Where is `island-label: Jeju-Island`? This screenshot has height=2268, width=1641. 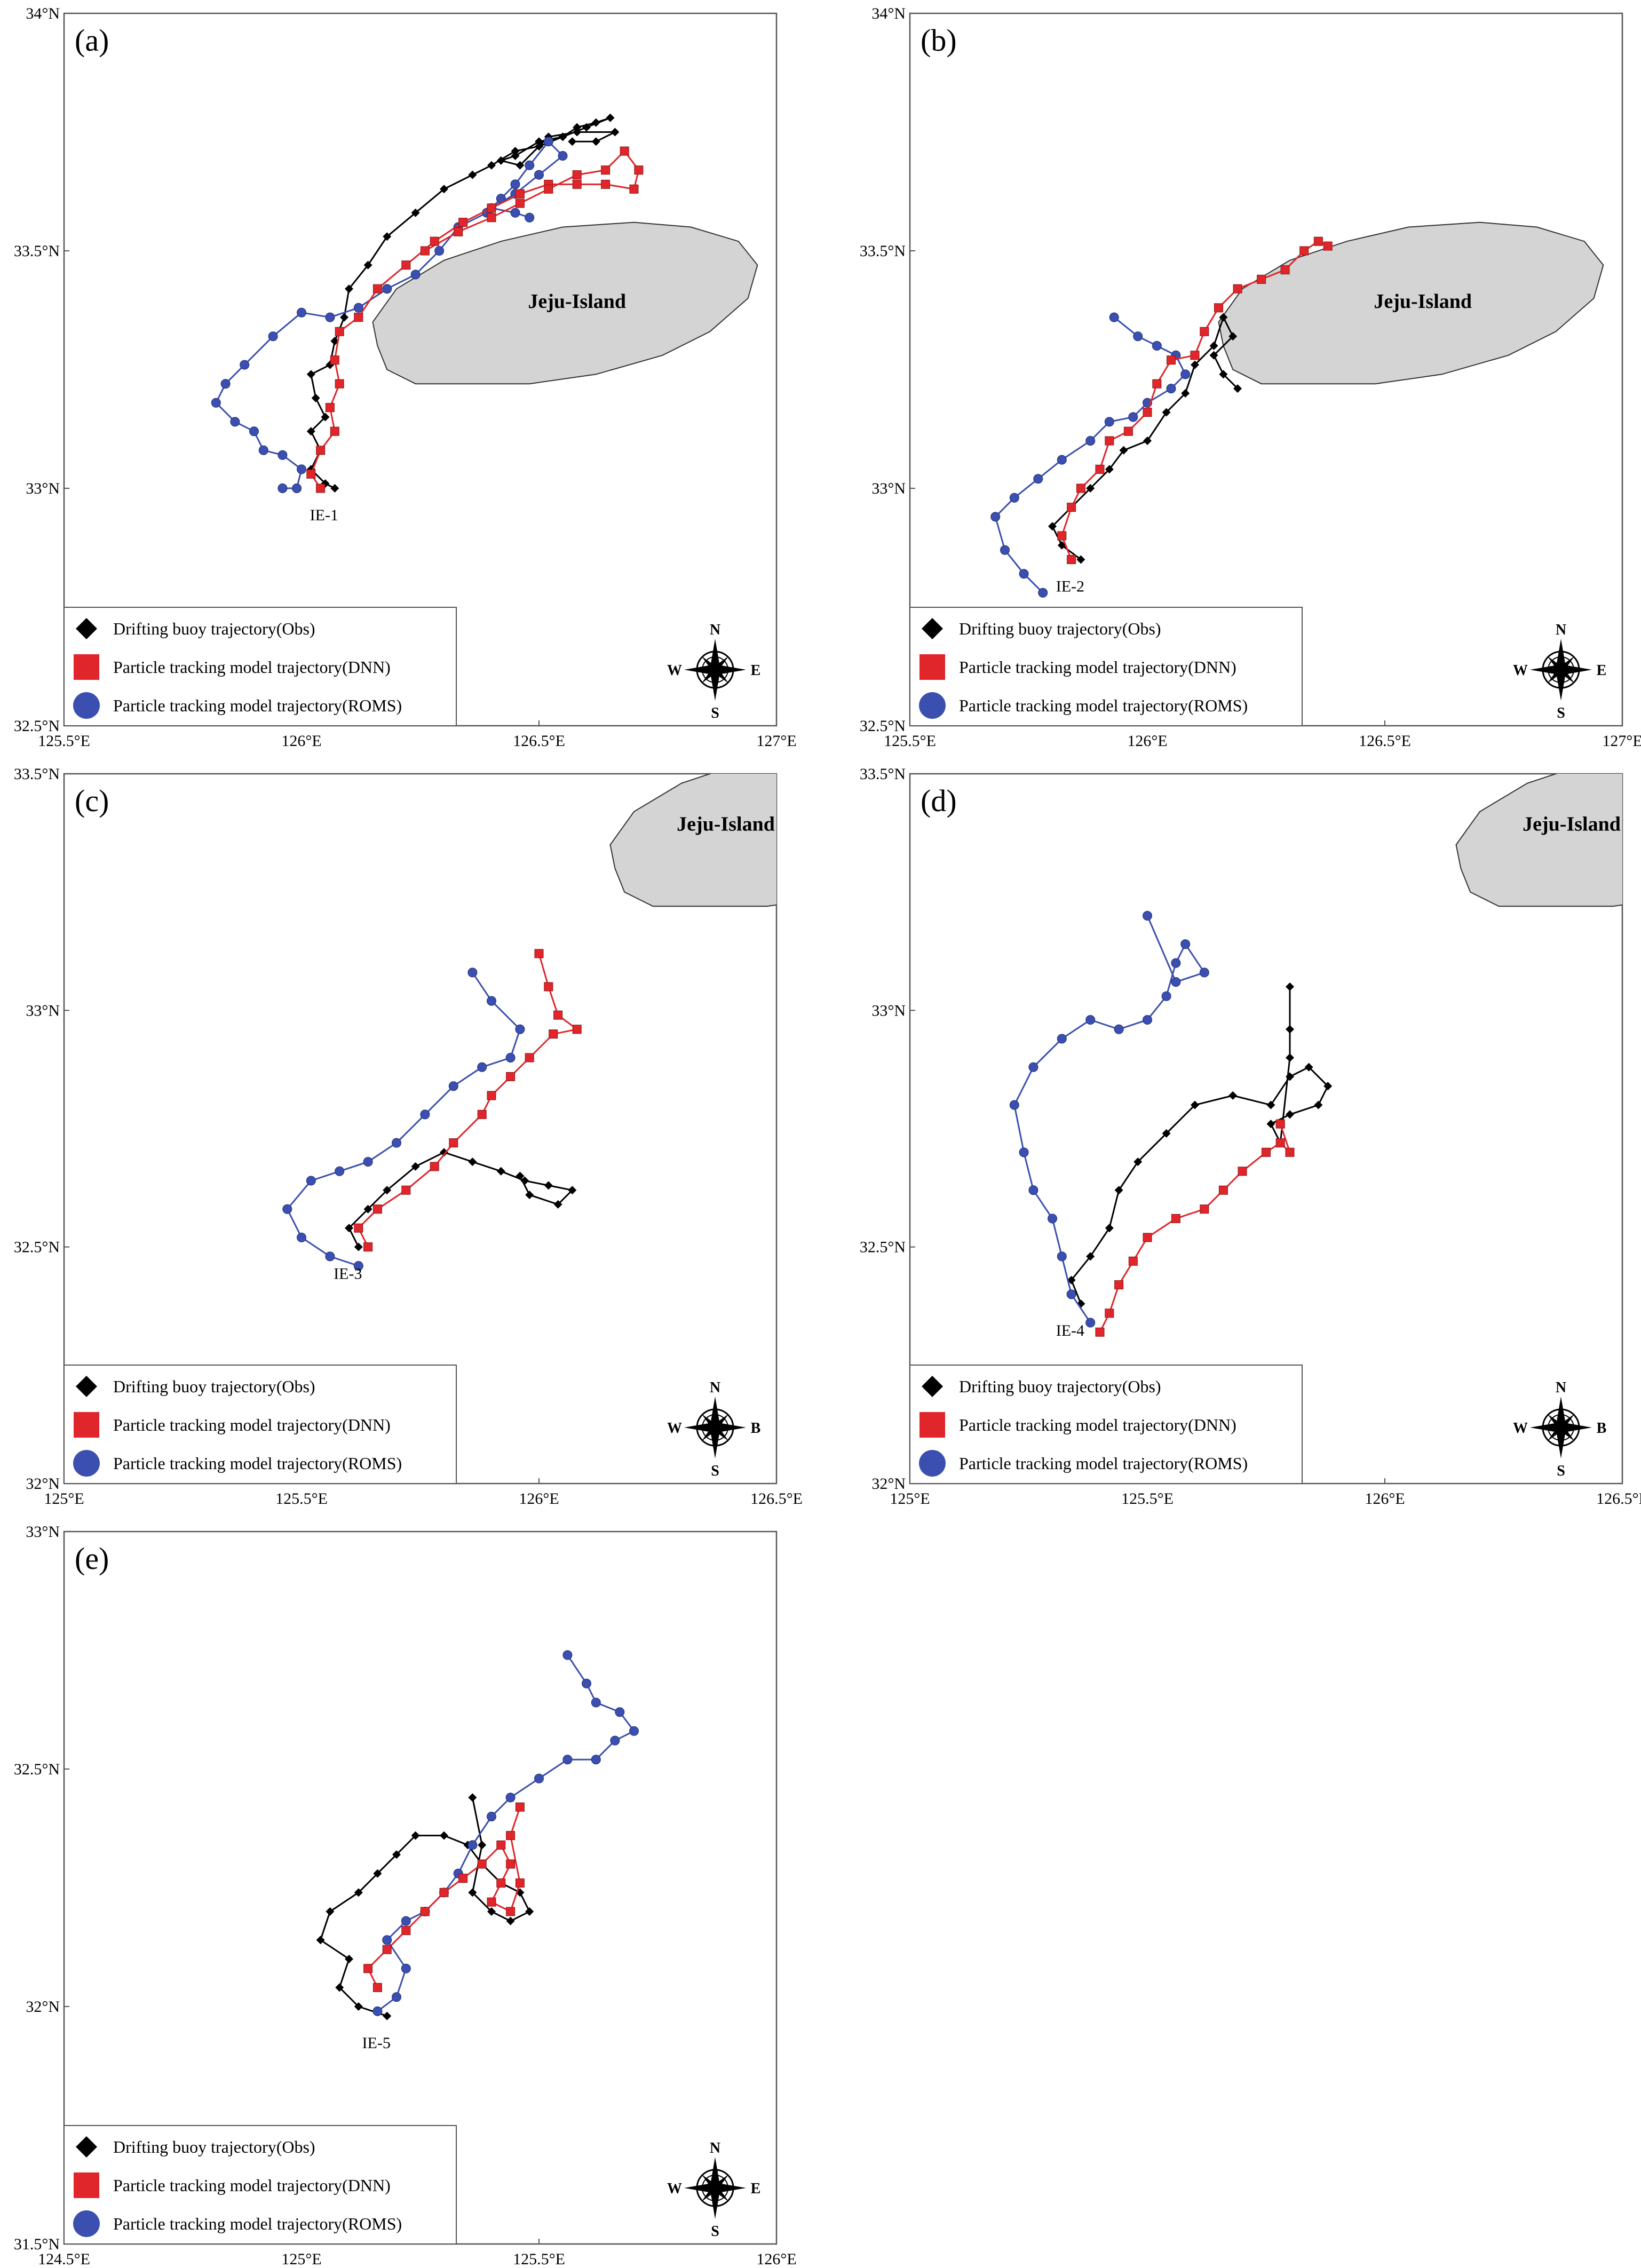
island-label: Jeju-Island is located at coordinates (1423, 301).